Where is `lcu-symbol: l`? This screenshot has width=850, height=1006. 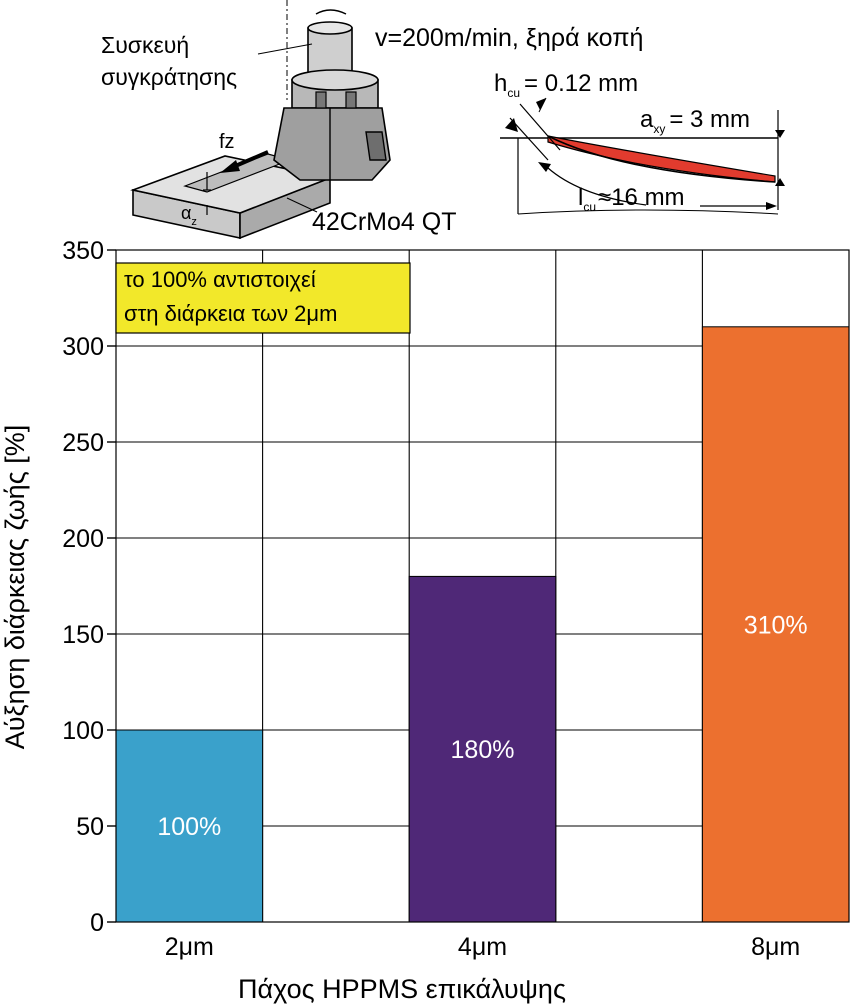
lcu-symbol: l is located at coordinates (580, 197).